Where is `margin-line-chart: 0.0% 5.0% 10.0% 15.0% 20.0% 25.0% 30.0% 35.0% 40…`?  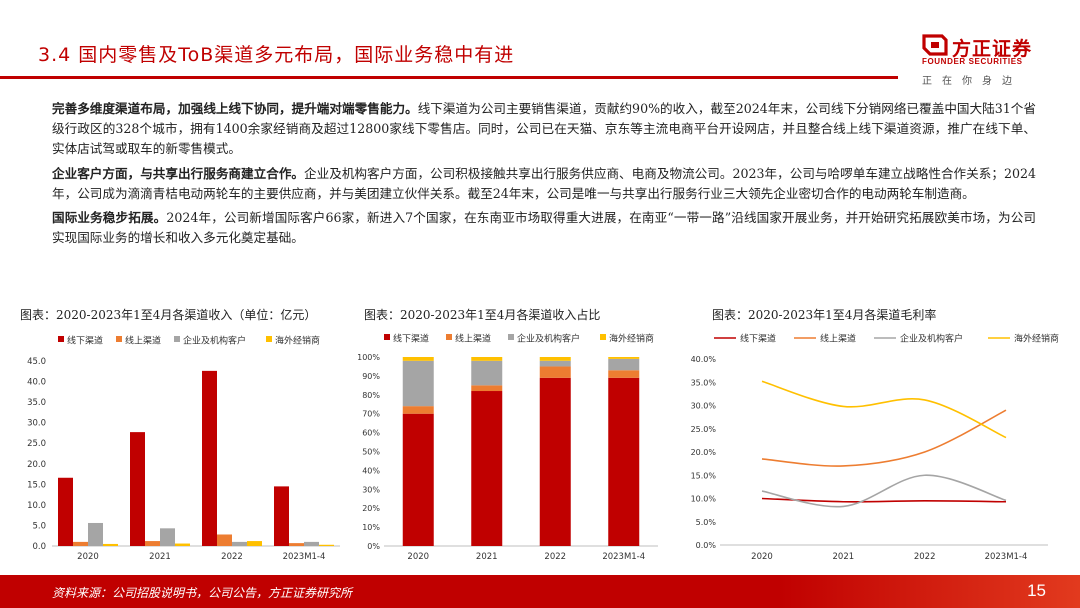 margin-line-chart: 0.0% 5.0% 10.0% 15.0% 20.0% 25.0% 30.0% 35.0% 40… is located at coordinates (875, 448).